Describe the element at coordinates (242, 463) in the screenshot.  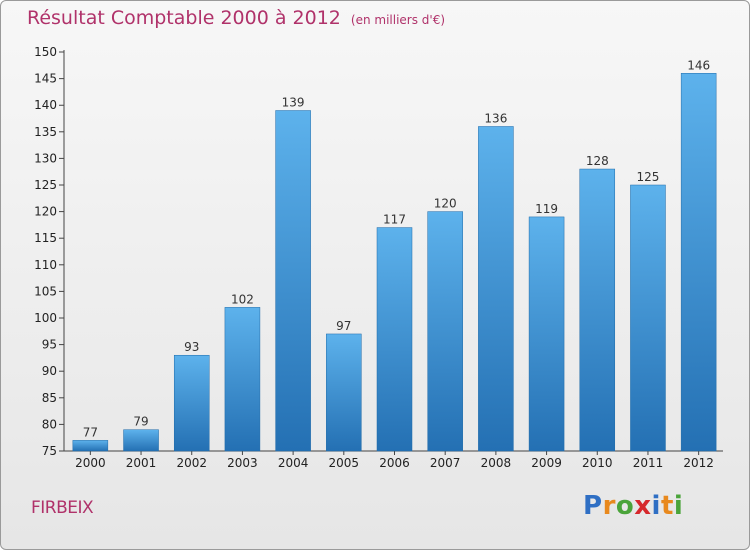
I see `x-tick-label-2003: 2003` at that location.